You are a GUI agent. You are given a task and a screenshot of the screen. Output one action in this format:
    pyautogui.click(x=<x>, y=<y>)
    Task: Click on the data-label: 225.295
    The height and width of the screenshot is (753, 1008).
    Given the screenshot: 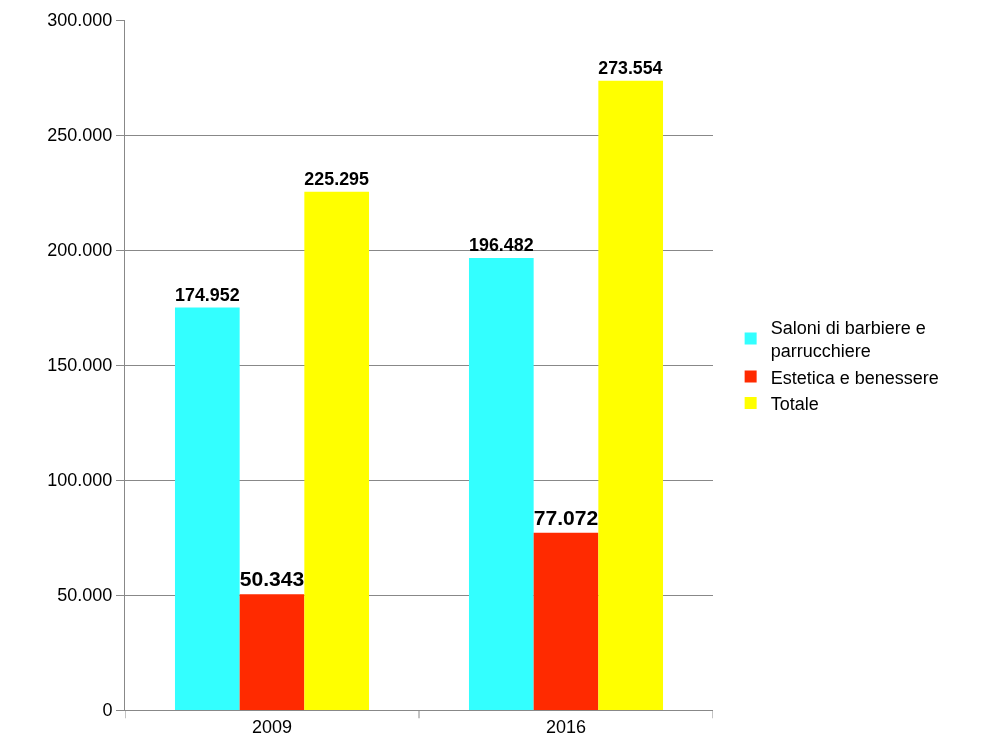 What is the action you would take?
    pyautogui.click(x=337, y=178)
    